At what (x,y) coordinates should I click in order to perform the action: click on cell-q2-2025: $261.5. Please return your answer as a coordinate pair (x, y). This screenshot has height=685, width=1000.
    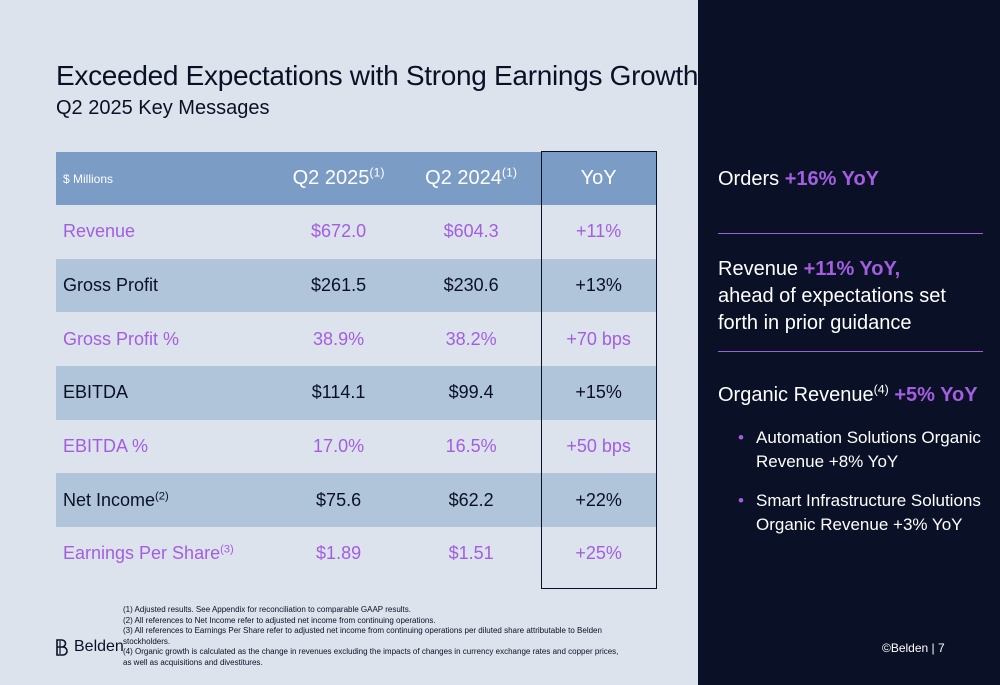
    Looking at the image, I should click on (339, 285).